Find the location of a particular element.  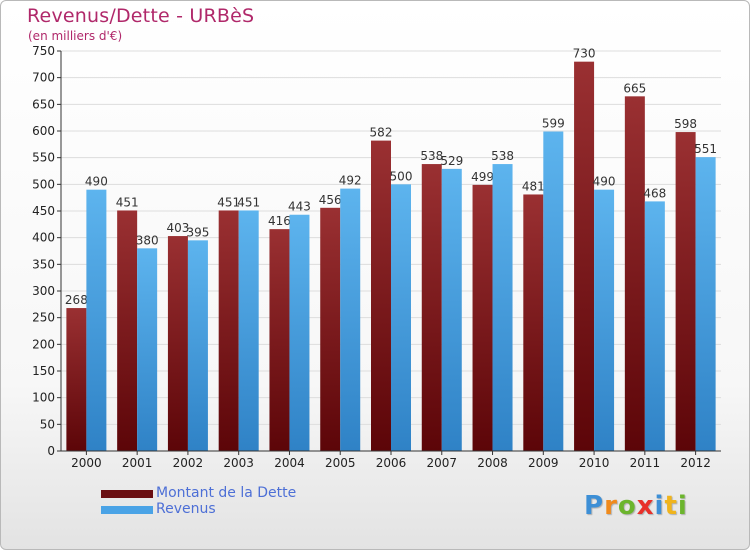

debt-bar-value-label: 456 is located at coordinates (330, 200).